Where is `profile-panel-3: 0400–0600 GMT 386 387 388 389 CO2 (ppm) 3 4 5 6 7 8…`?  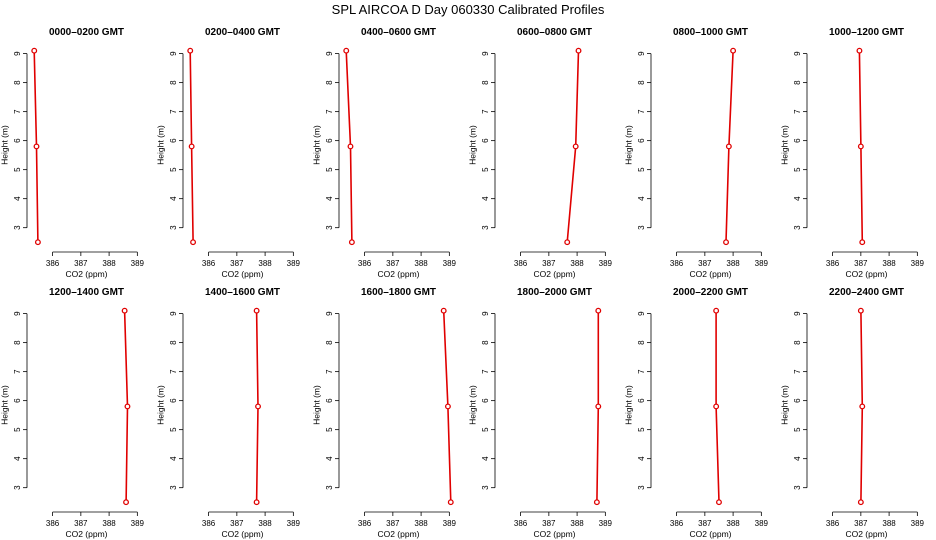
profile-panel-3: 0400–0600 GMT 386 387 388 389 CO2 (ppm) 3 4 5 6 7 8… is located at coordinates (383, 153).